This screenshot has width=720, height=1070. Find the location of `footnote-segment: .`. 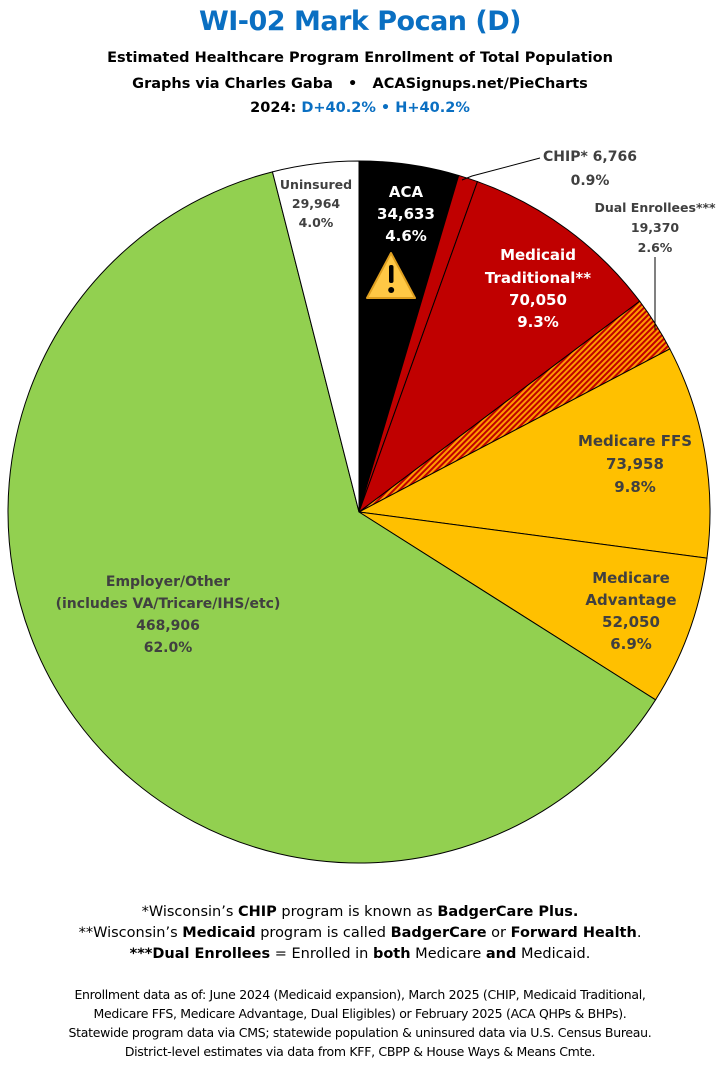

footnote-segment: . is located at coordinates (639, 933).